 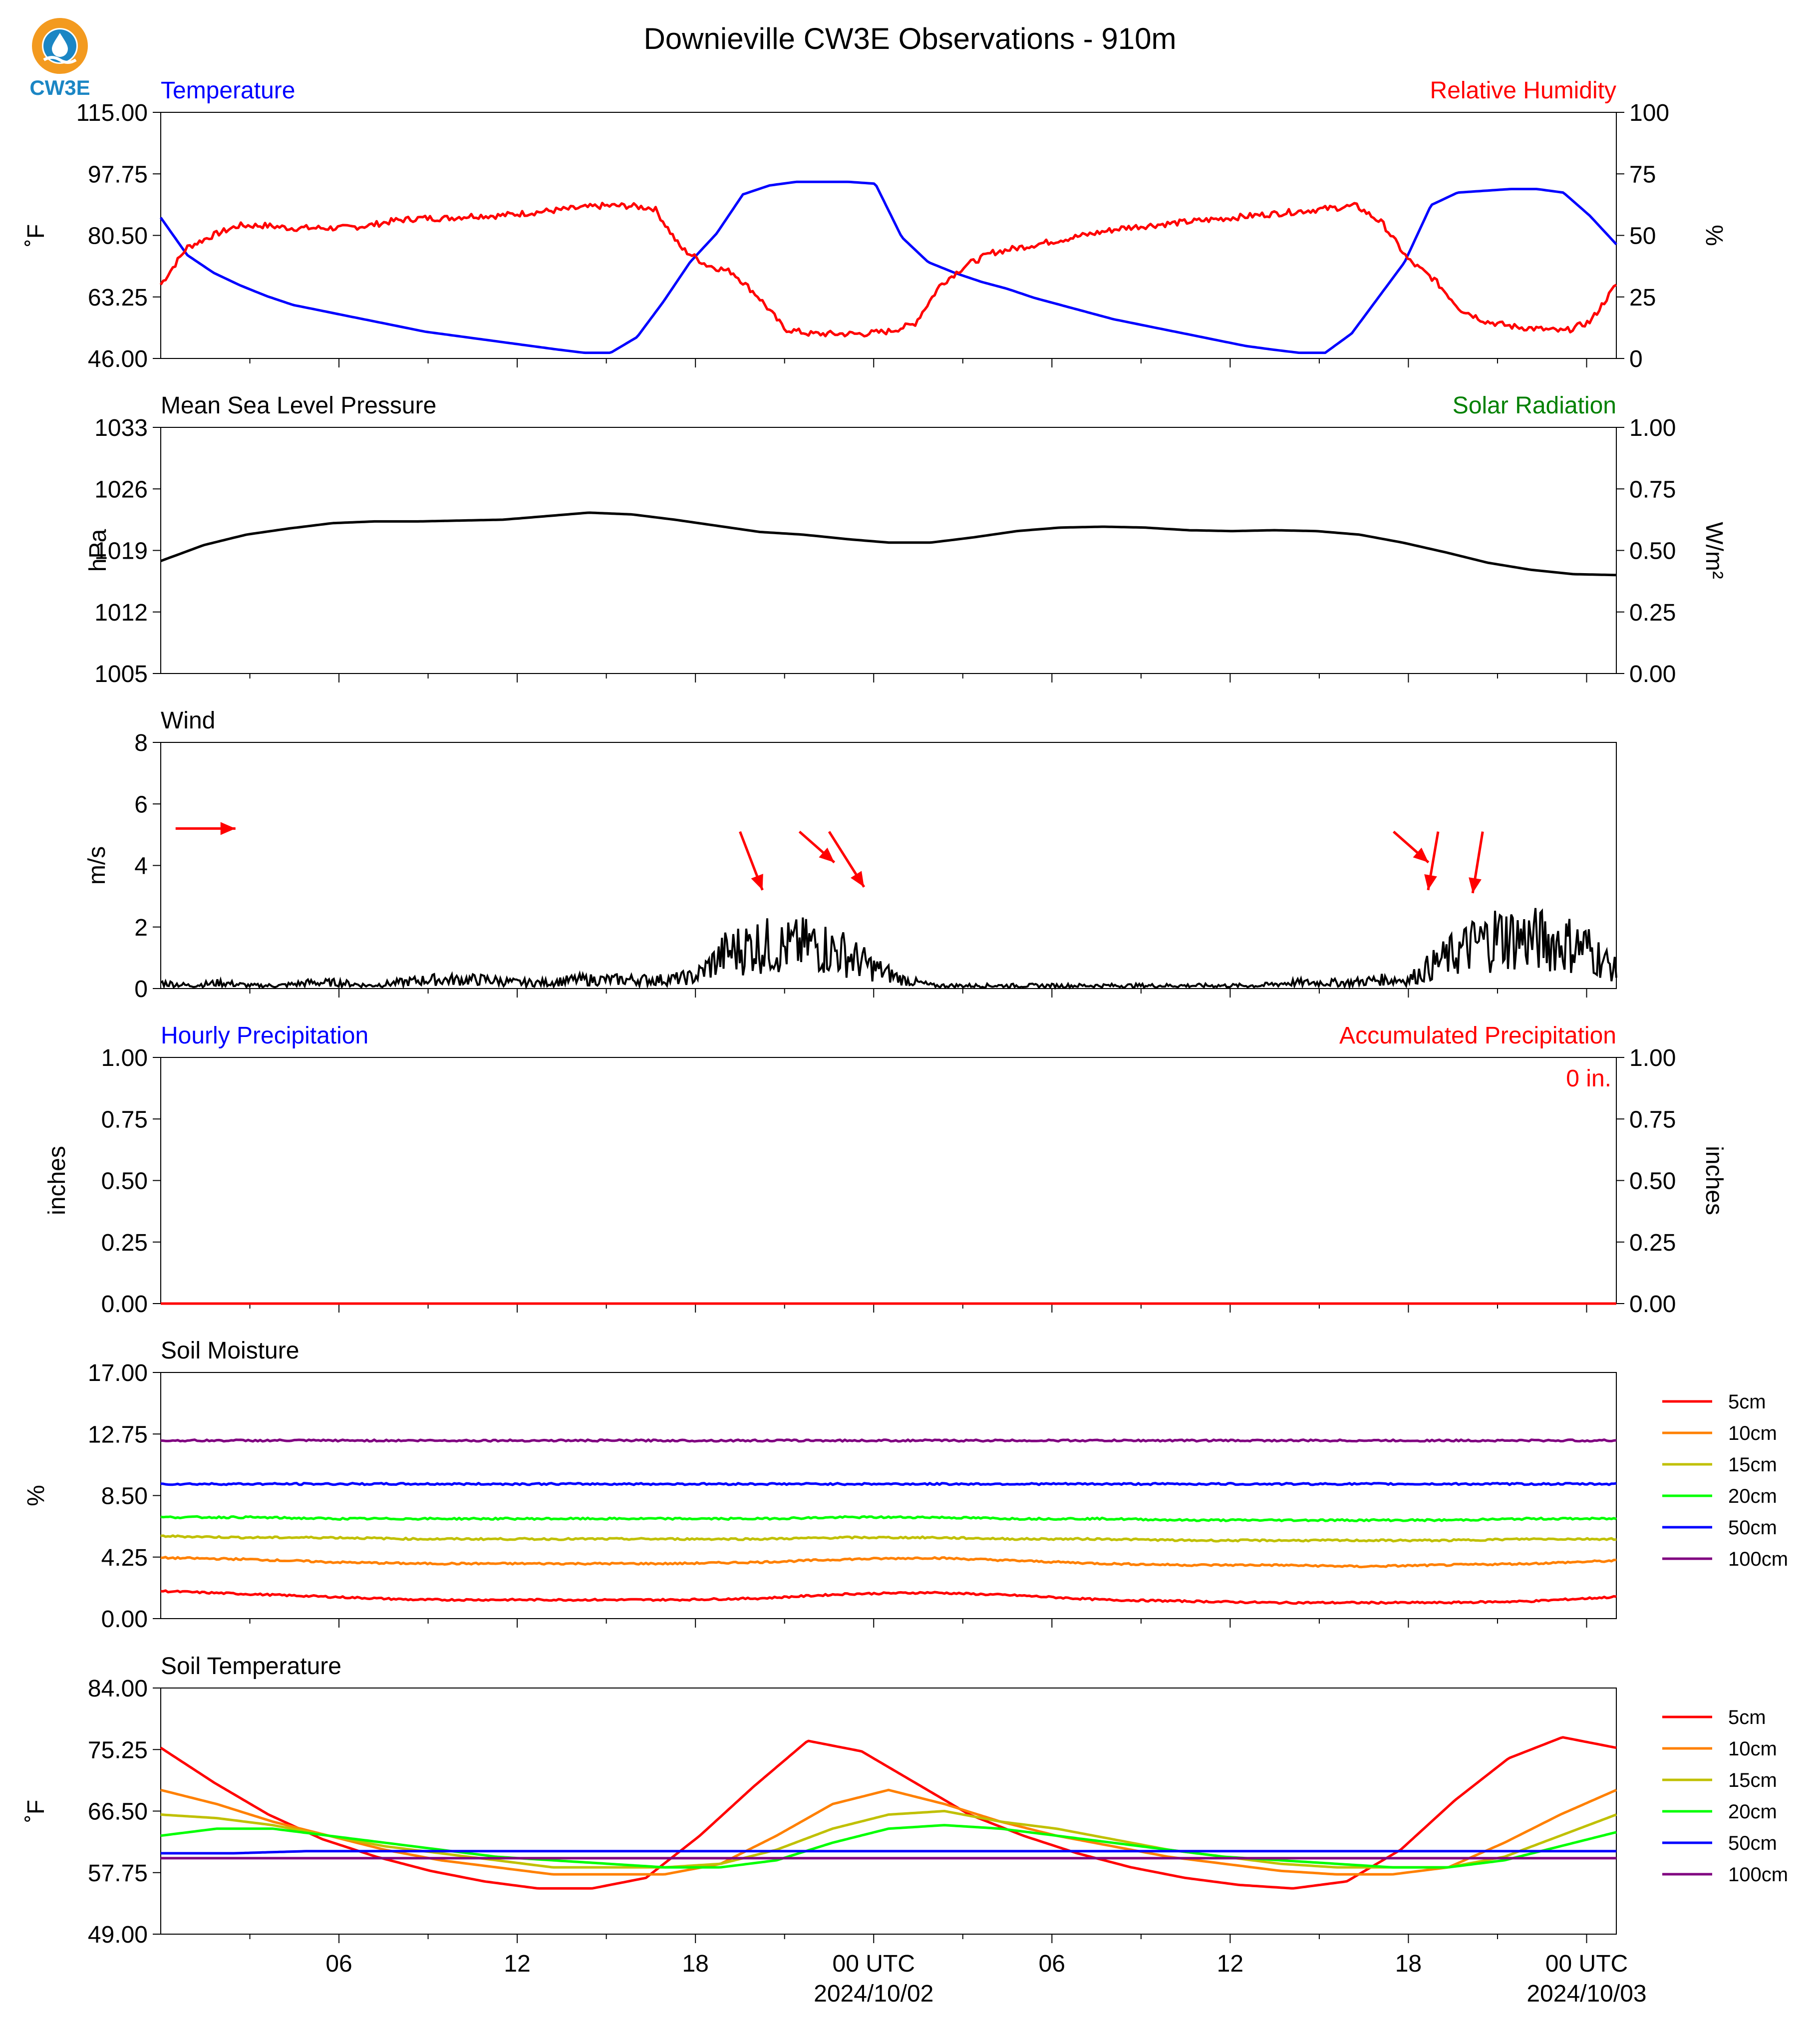 I want to click on series-line-mean-sea-level-pressure, so click(x=888, y=544).